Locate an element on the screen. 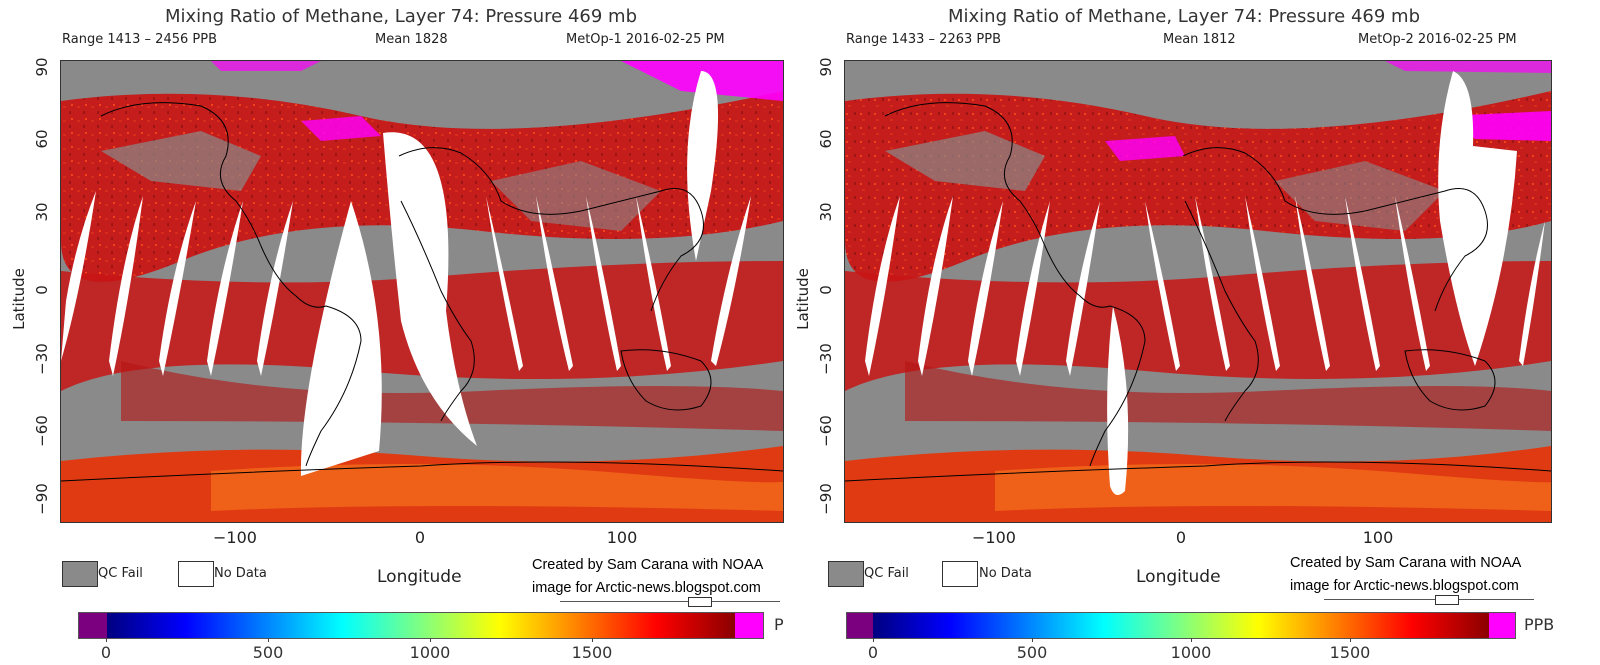 Image resolution: width=1600 pixels, height=665 pixels. mean-label: Mean 1812 is located at coordinates (1199, 39).